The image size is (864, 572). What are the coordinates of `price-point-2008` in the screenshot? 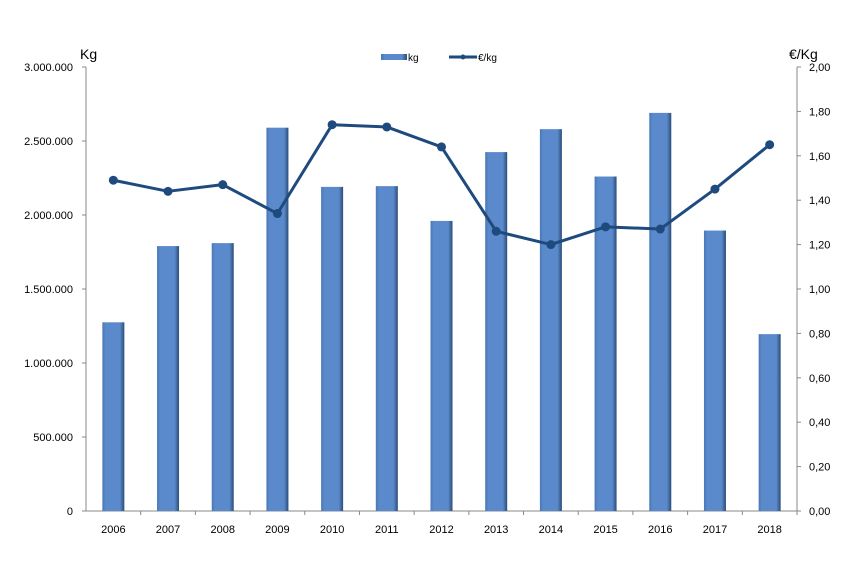 It's located at (223, 185).